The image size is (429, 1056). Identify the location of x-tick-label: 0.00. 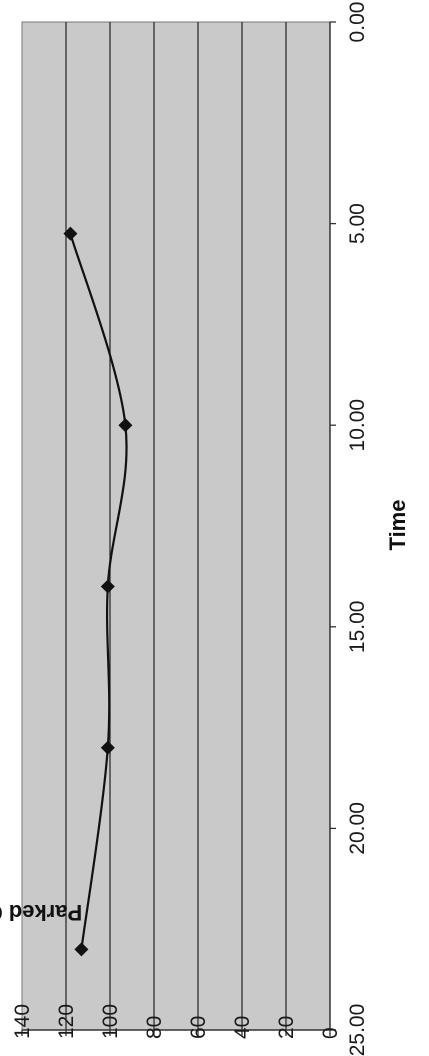
(357, 22).